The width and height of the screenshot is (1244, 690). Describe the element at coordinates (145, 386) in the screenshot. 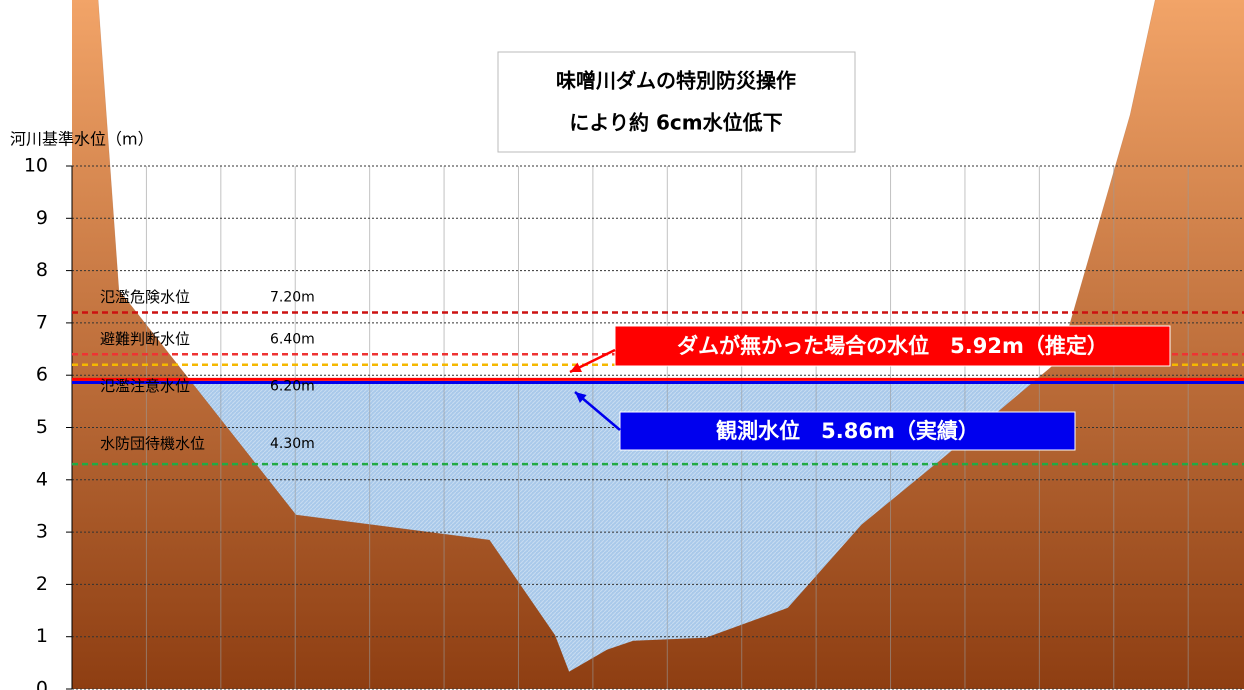

I see `level-name: 氾濫注意水位` at that location.